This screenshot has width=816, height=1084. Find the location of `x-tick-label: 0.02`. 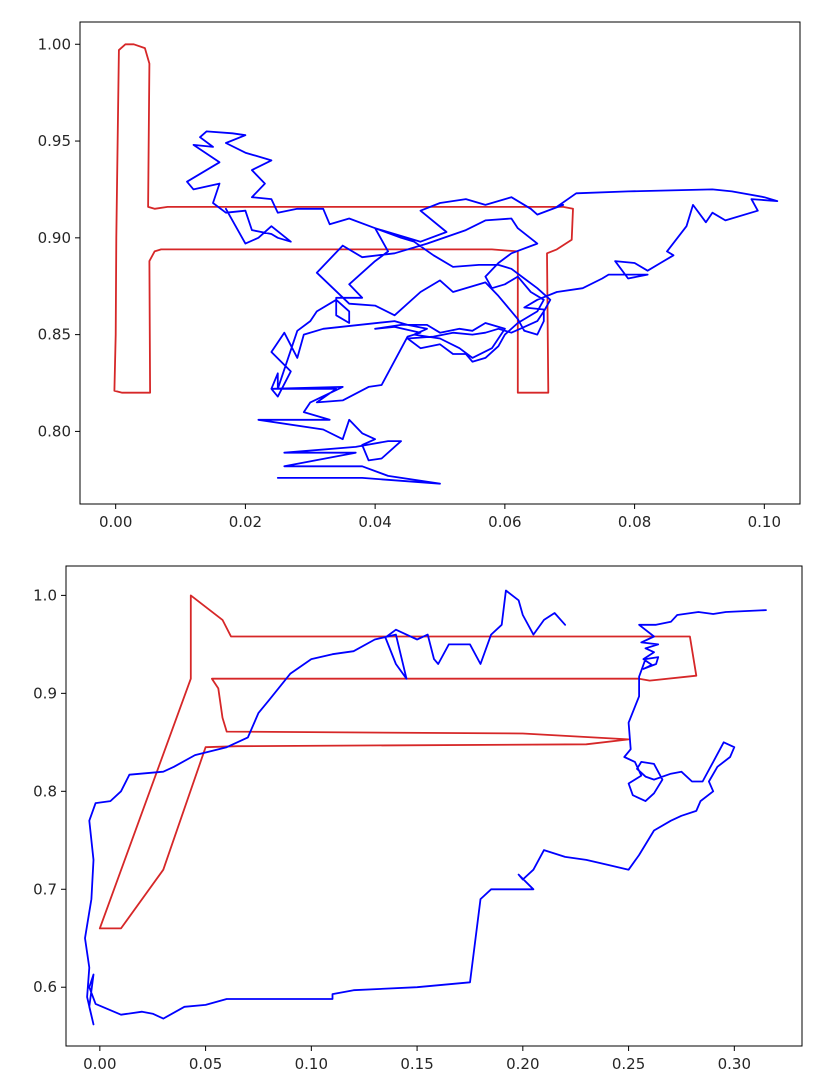

x-tick-label: 0.02 is located at coordinates (245, 522).